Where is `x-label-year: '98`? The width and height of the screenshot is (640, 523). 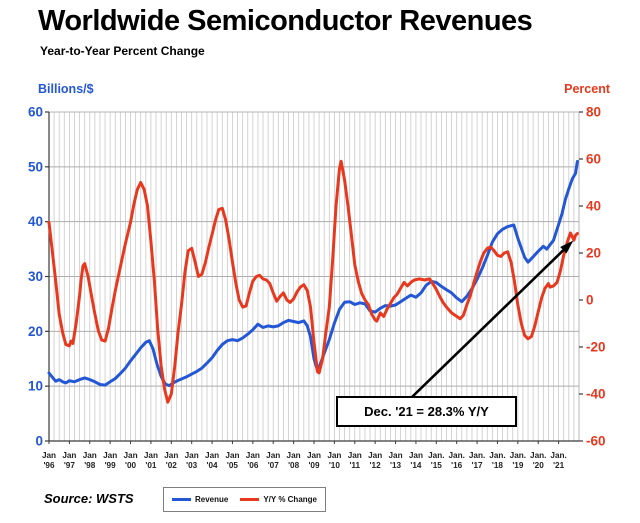 x-label-year: '98 is located at coordinates (90, 465).